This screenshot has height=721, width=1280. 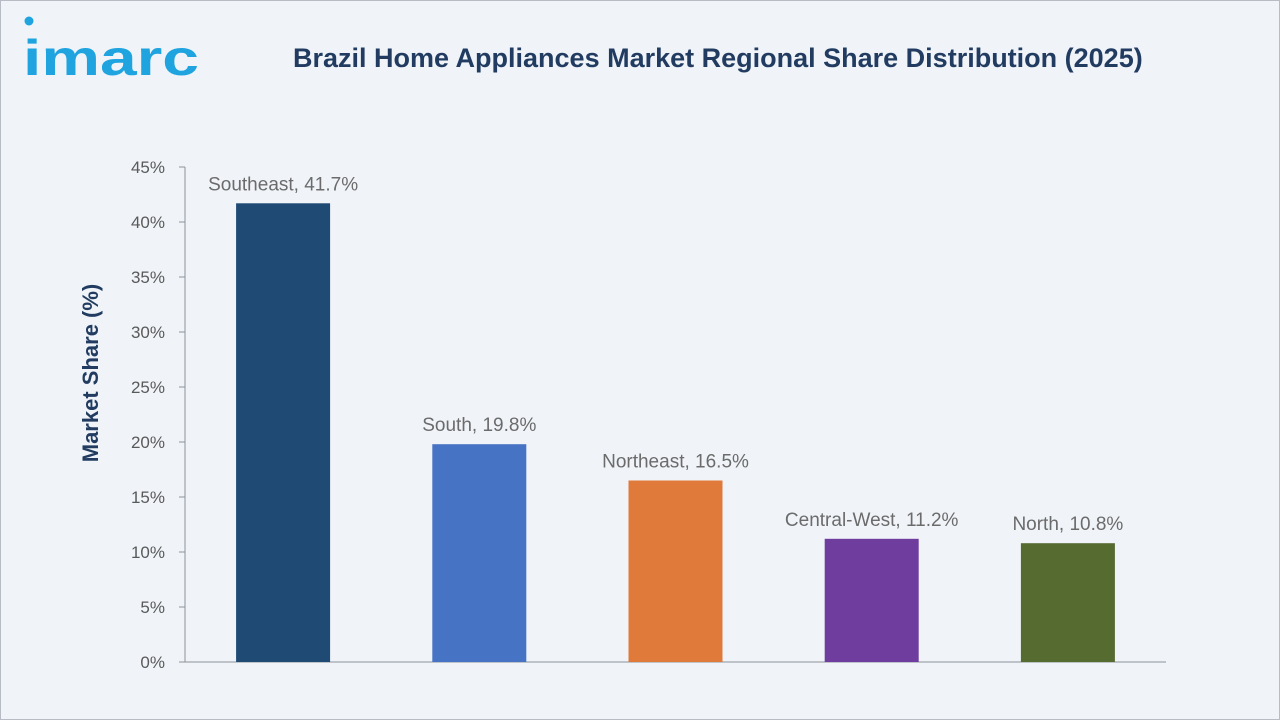 I want to click on y-tick-label: 5%, so click(x=152, y=607).